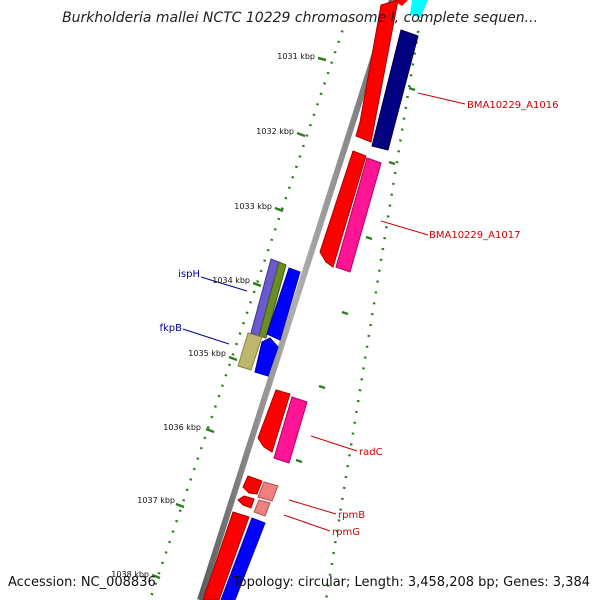 The image size is (600, 600). What do you see at coordinates (395, 90) in the screenshot?
I see `cds-bma1016-navy` at bounding box center [395, 90].